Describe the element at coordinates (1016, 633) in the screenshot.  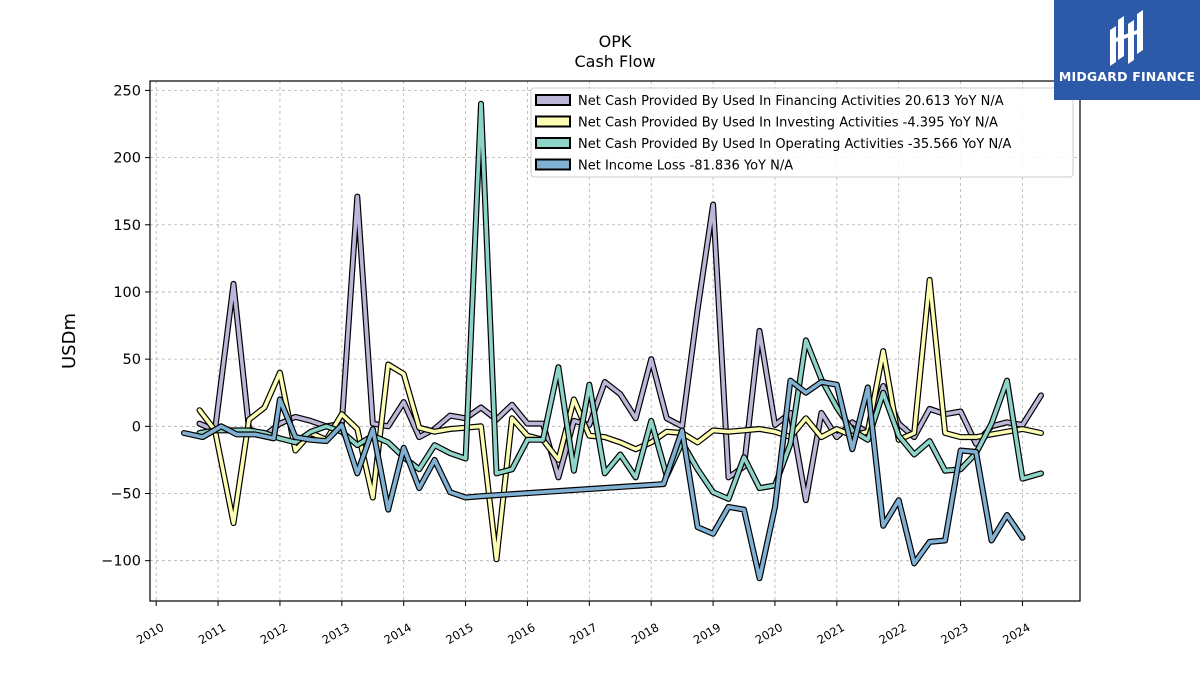
I see `x-tick-label: 2024` at that location.